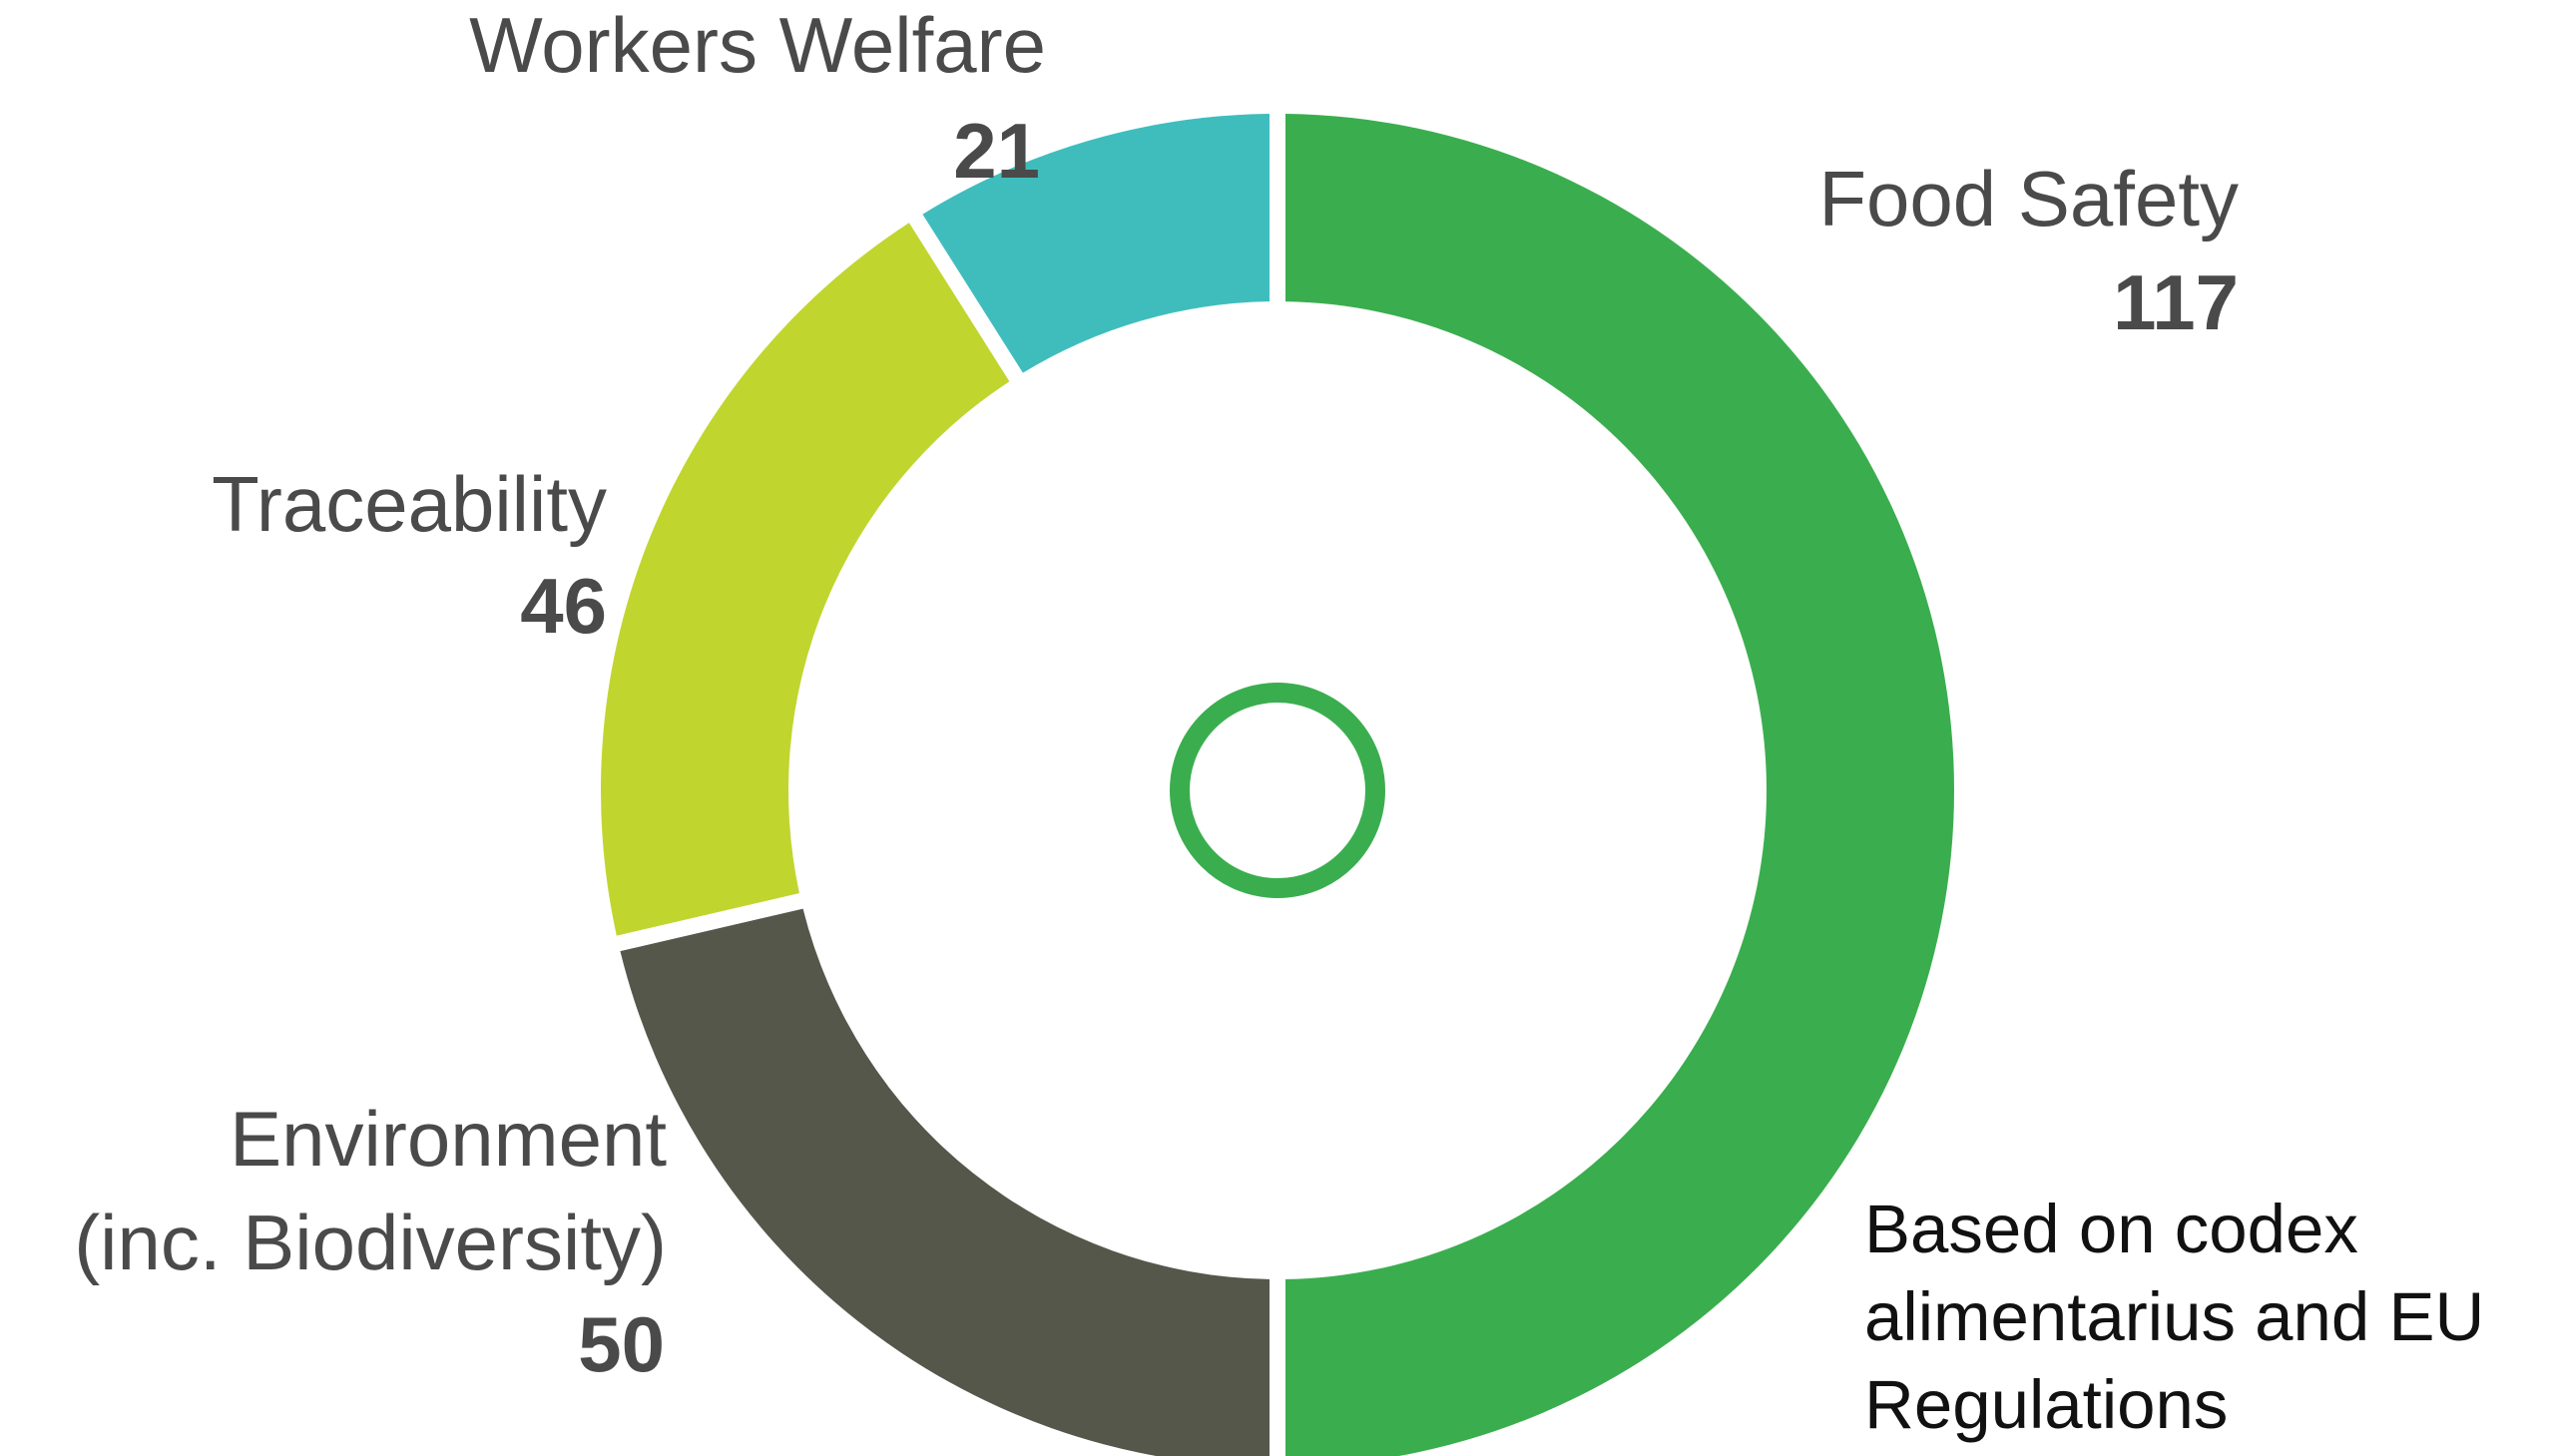  I want to click on slice-label-traceability: Traceability, so click(409, 504).